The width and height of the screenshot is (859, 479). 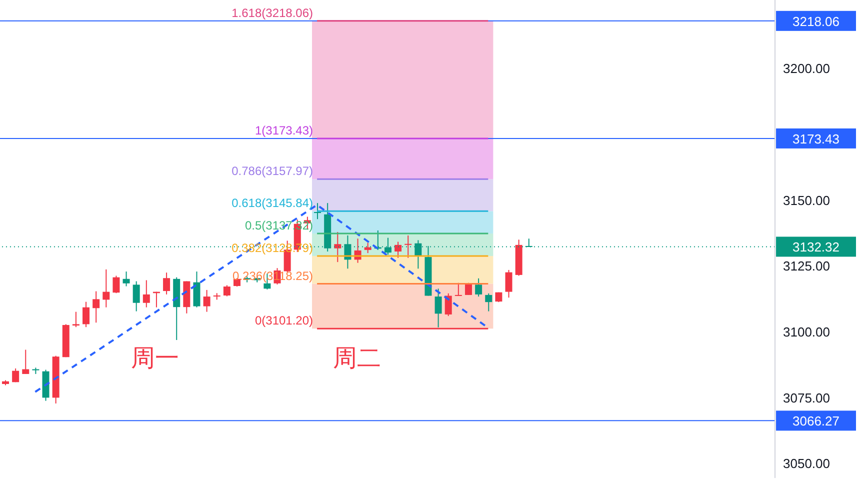 I want to click on y-tick-label: 3075.00, so click(x=806, y=398).